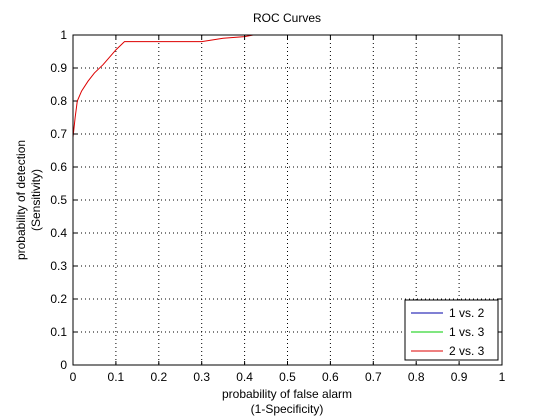 This screenshot has width=560, height=420. Describe the element at coordinates (63, 365) in the screenshot. I see `y-tick-label: 0` at that location.